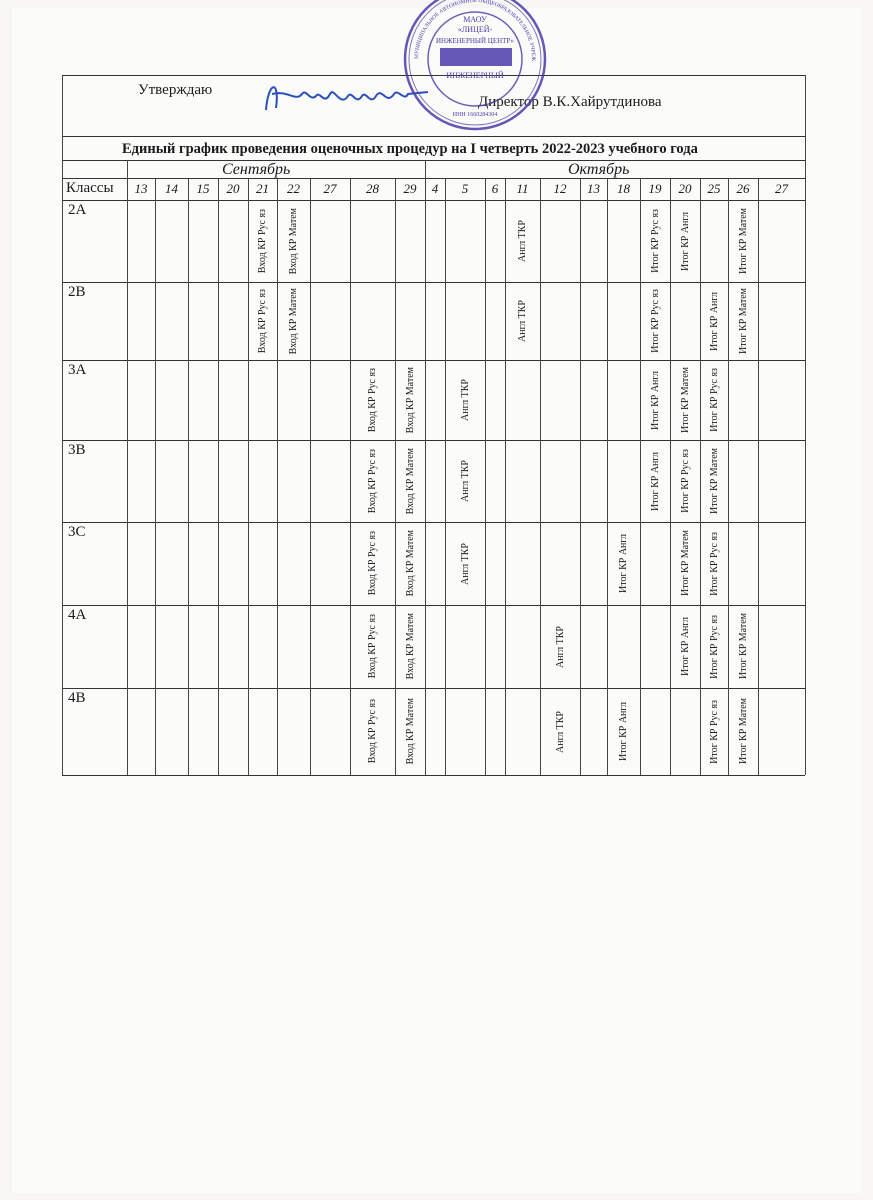 The height and width of the screenshot is (1200, 873). Describe the element at coordinates (465, 188) in the screenshot. I see `day-header: 5` at that location.